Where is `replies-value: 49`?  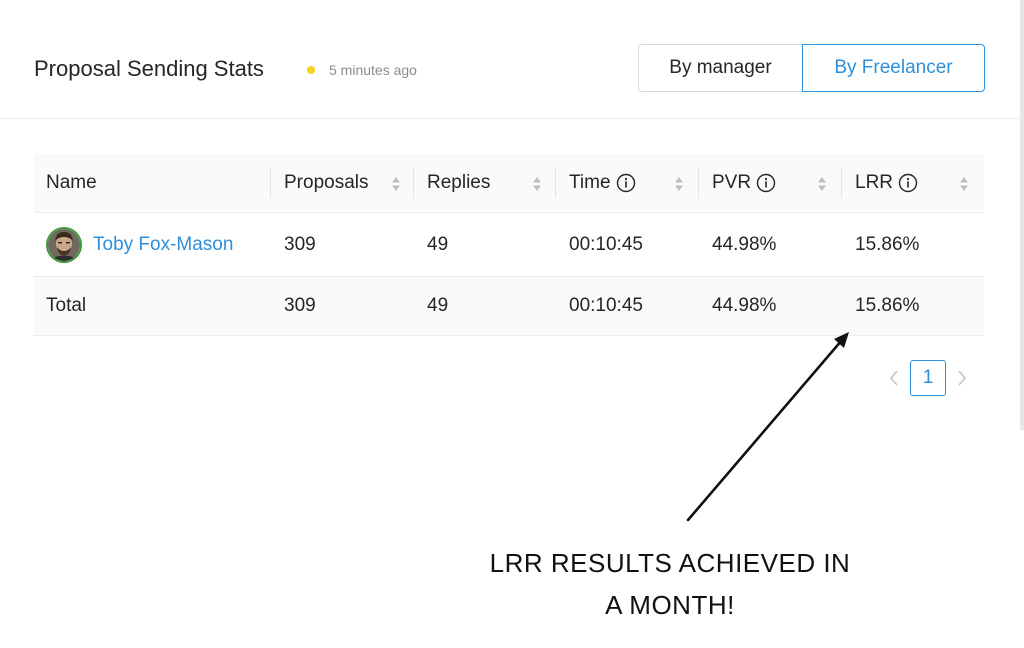 replies-value: 49 is located at coordinates (438, 244).